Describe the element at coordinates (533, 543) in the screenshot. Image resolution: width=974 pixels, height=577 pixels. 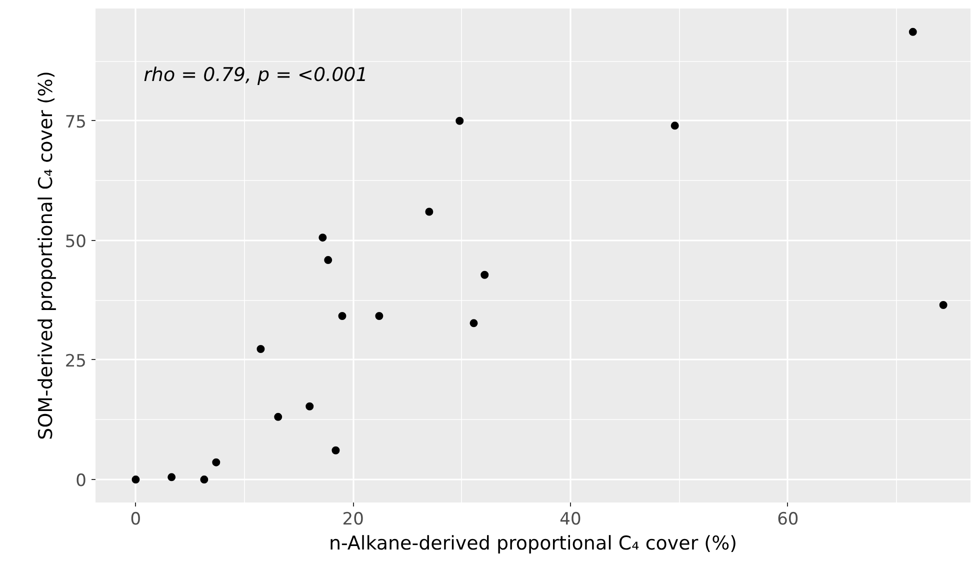
I see `x-axis-title: n-Alkane-derived proportional C₄ cover (%)` at that location.